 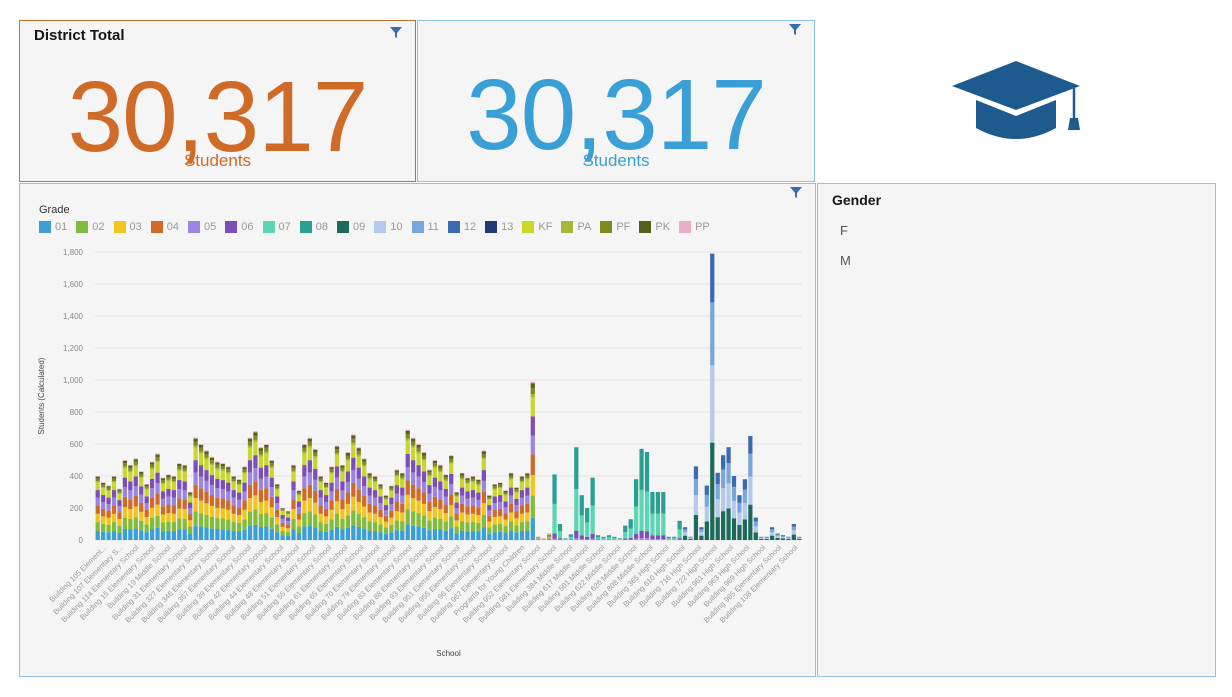 I want to click on legend-item-09: 09, so click(x=351, y=227).